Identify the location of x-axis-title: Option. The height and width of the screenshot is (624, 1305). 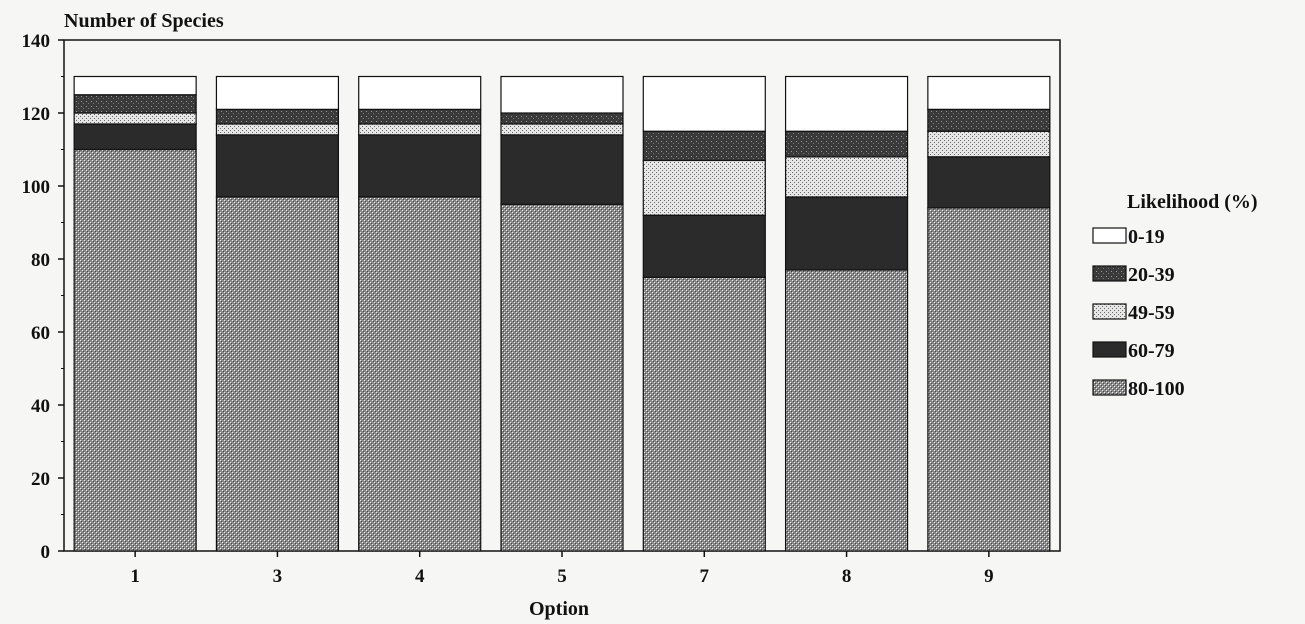
(559, 609).